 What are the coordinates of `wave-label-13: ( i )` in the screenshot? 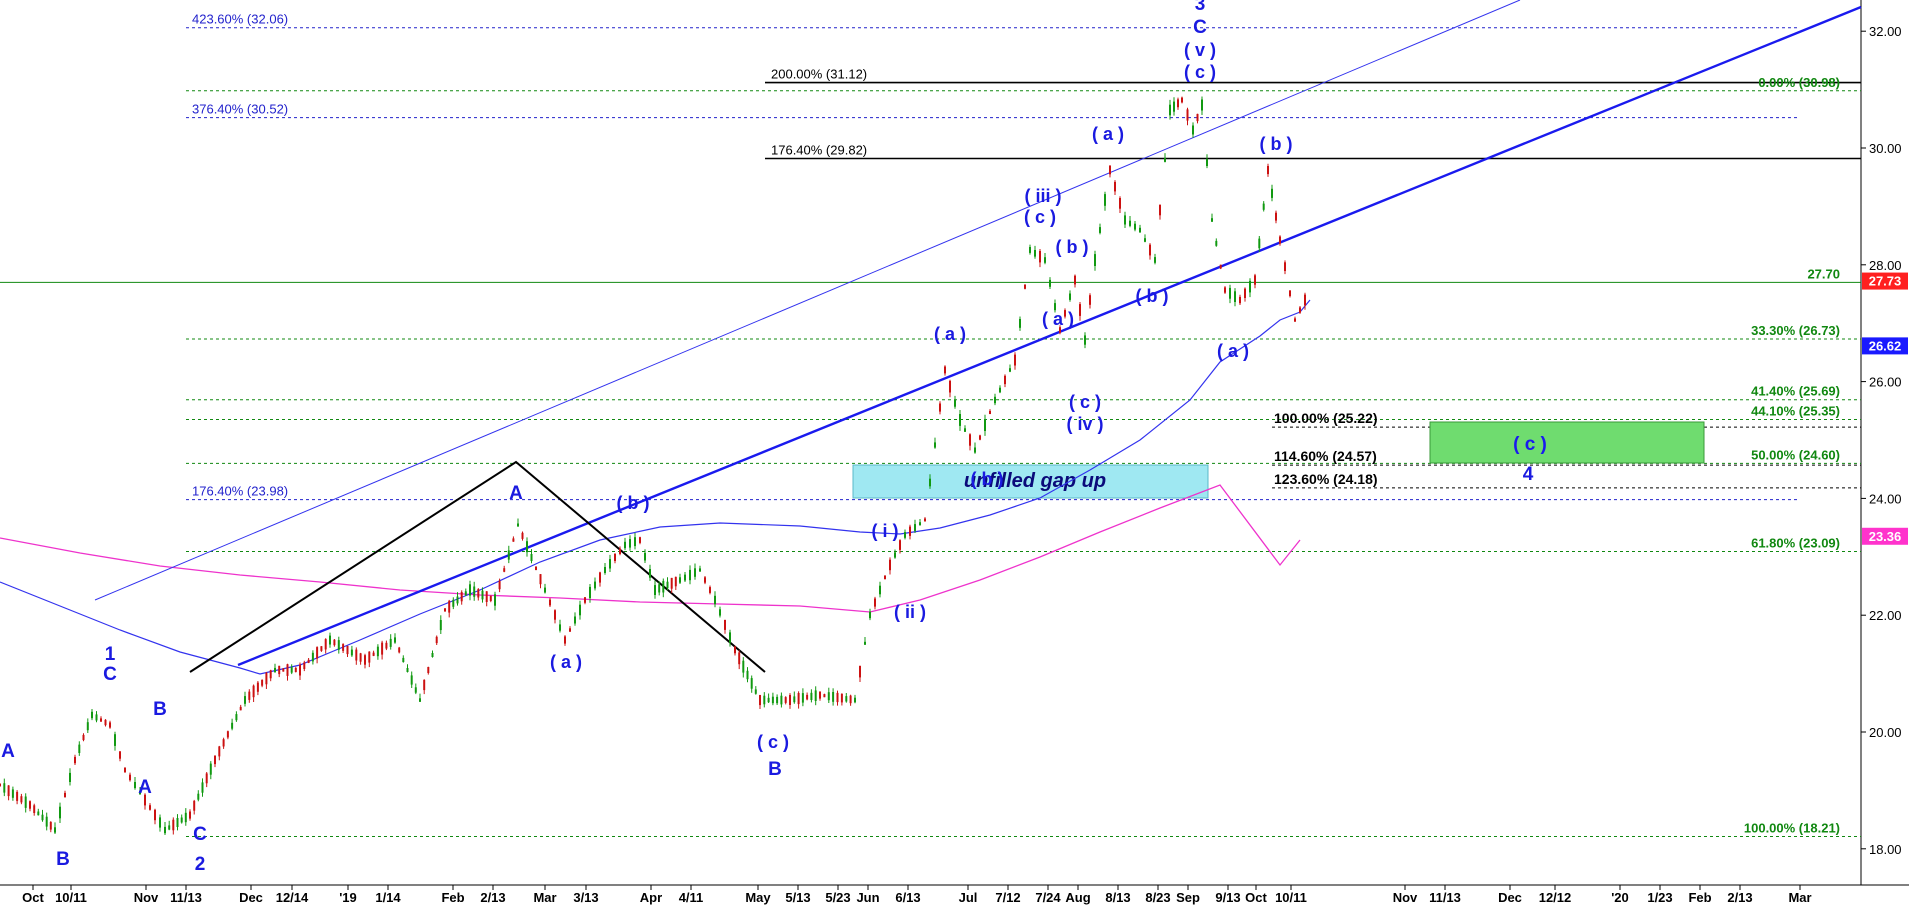 It's located at (885, 531).